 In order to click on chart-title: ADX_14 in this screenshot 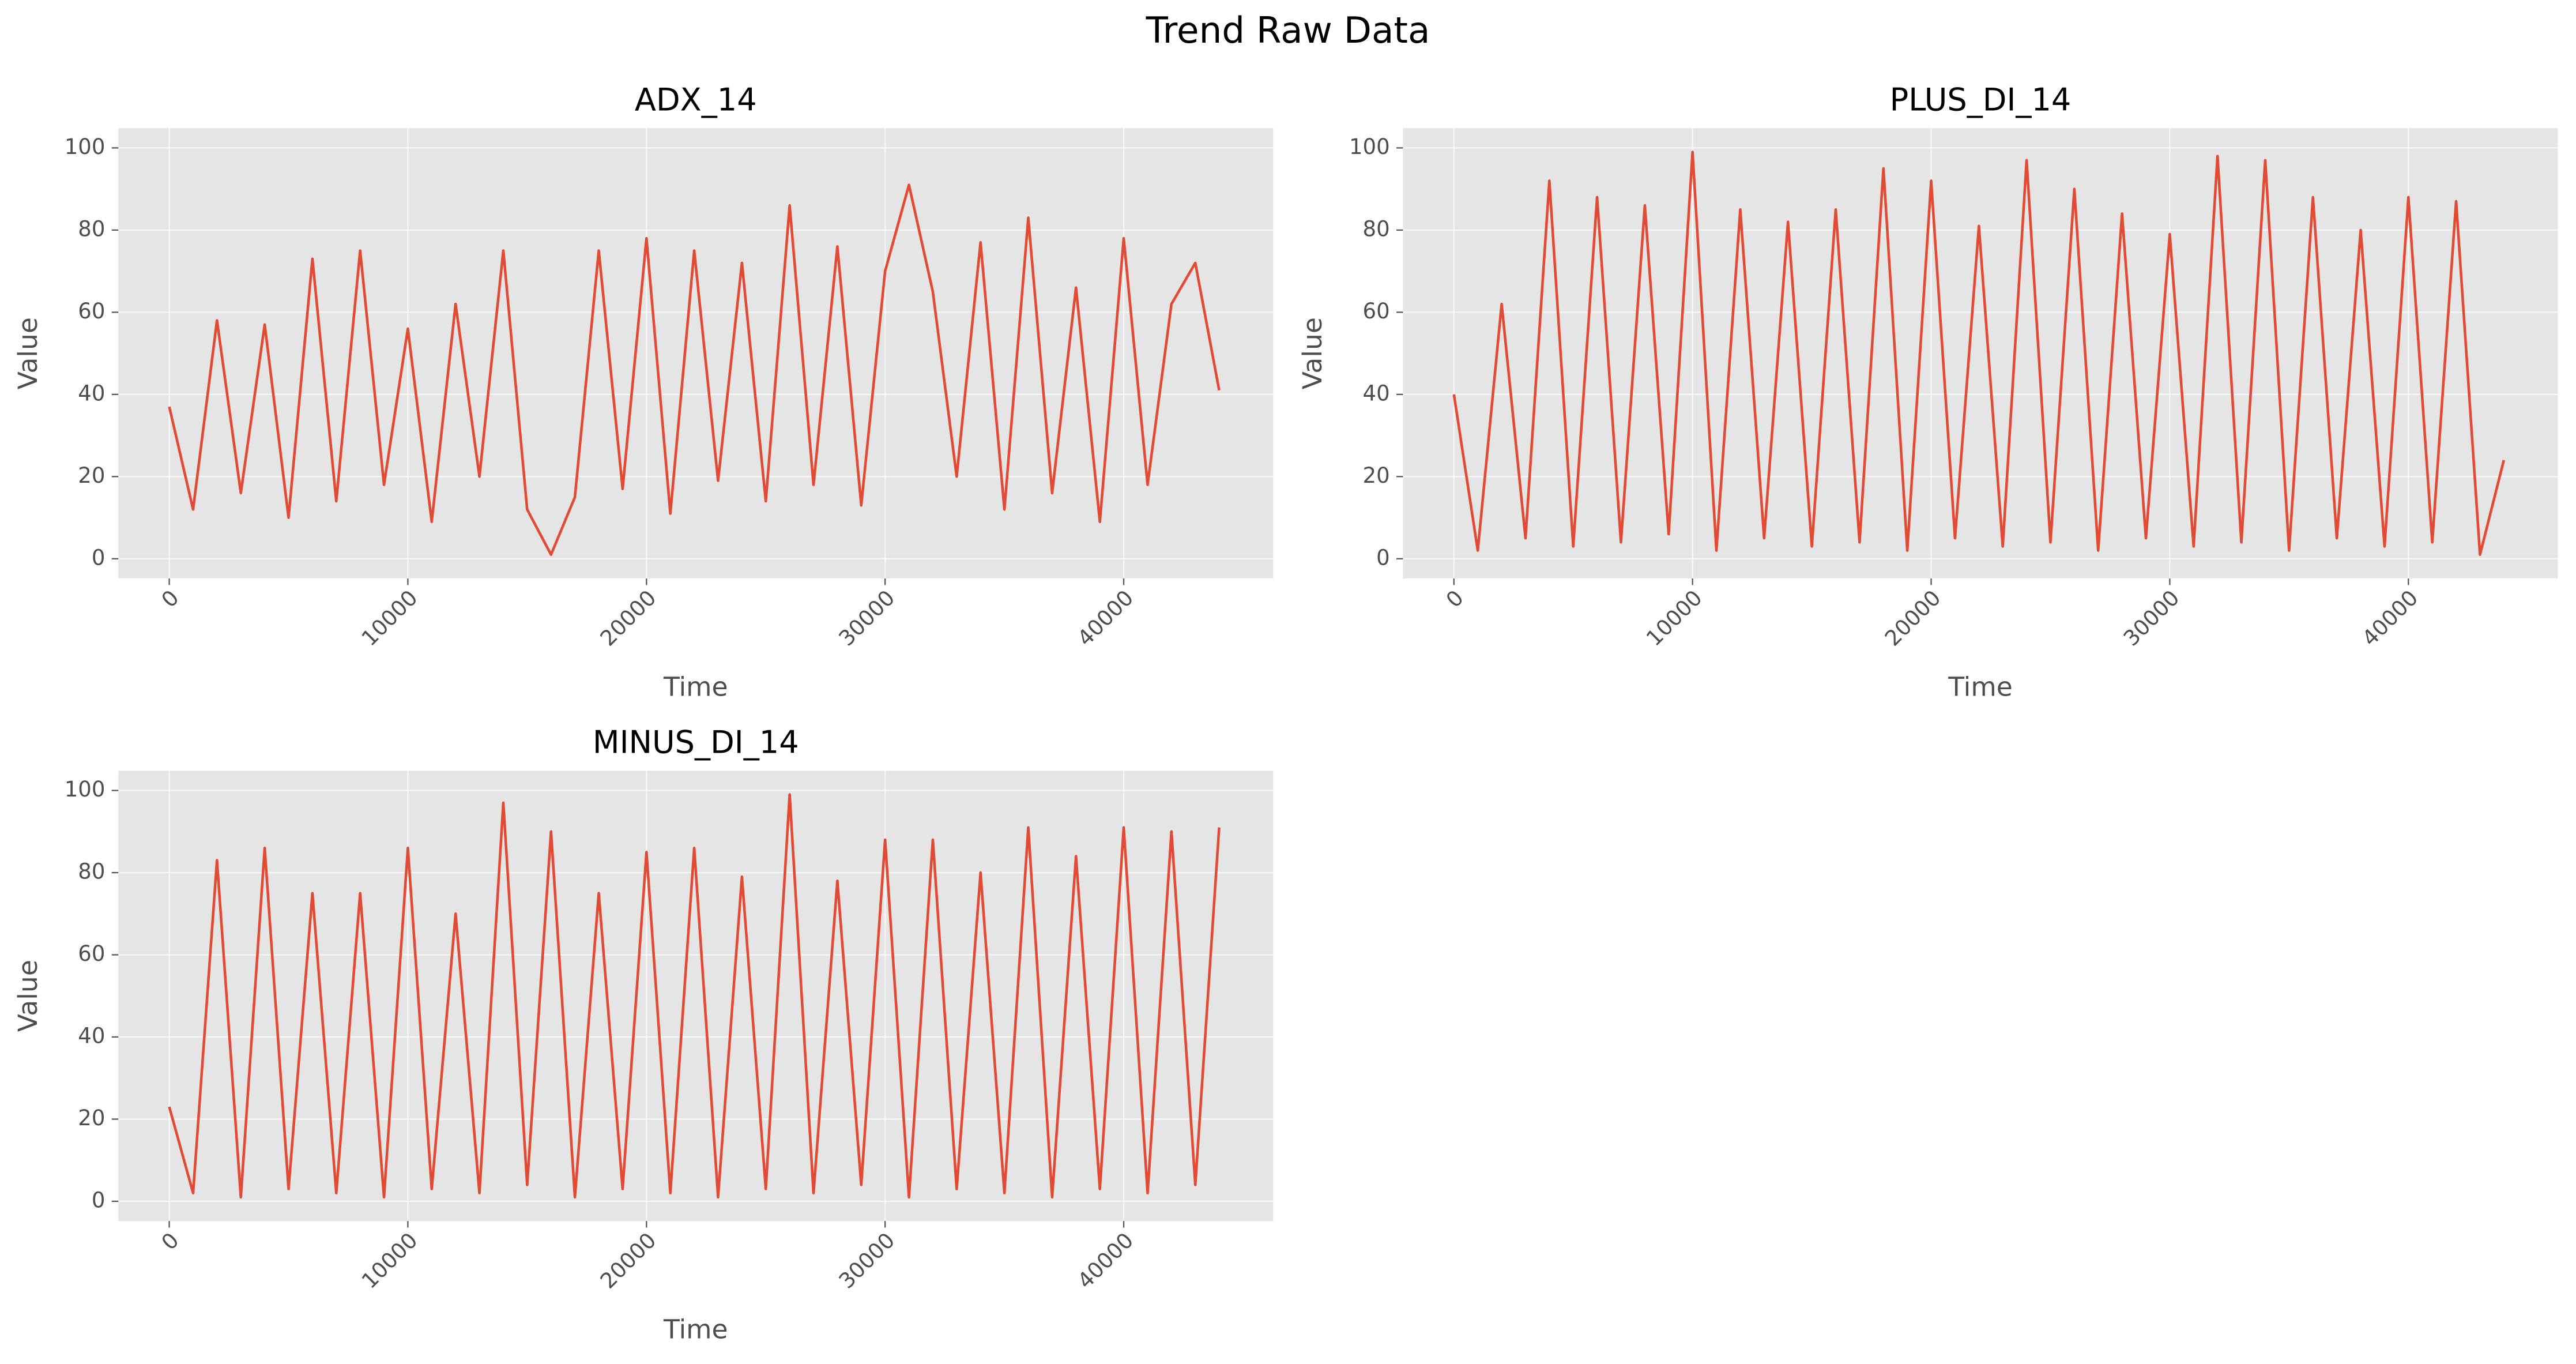, I will do `click(696, 100)`.